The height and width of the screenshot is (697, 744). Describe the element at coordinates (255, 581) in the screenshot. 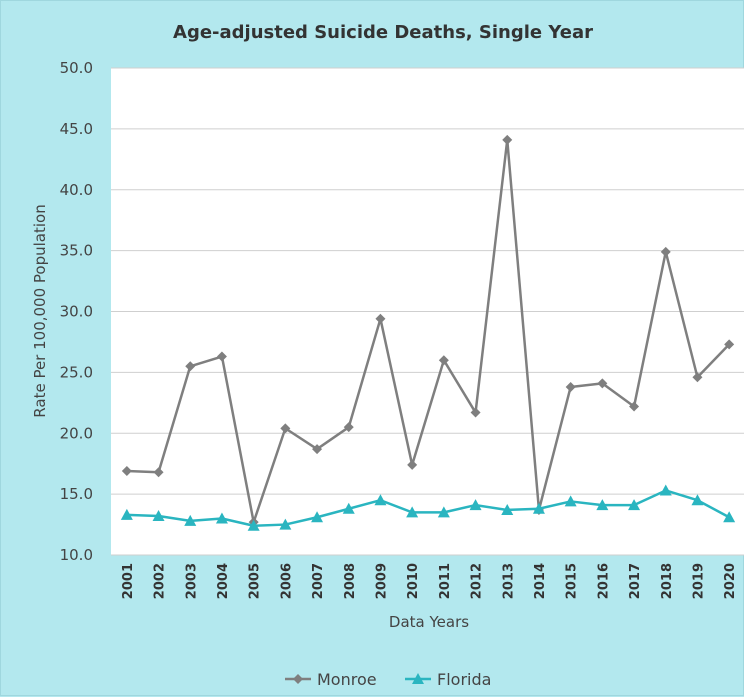

I see `x-tick-label: 2005` at that location.